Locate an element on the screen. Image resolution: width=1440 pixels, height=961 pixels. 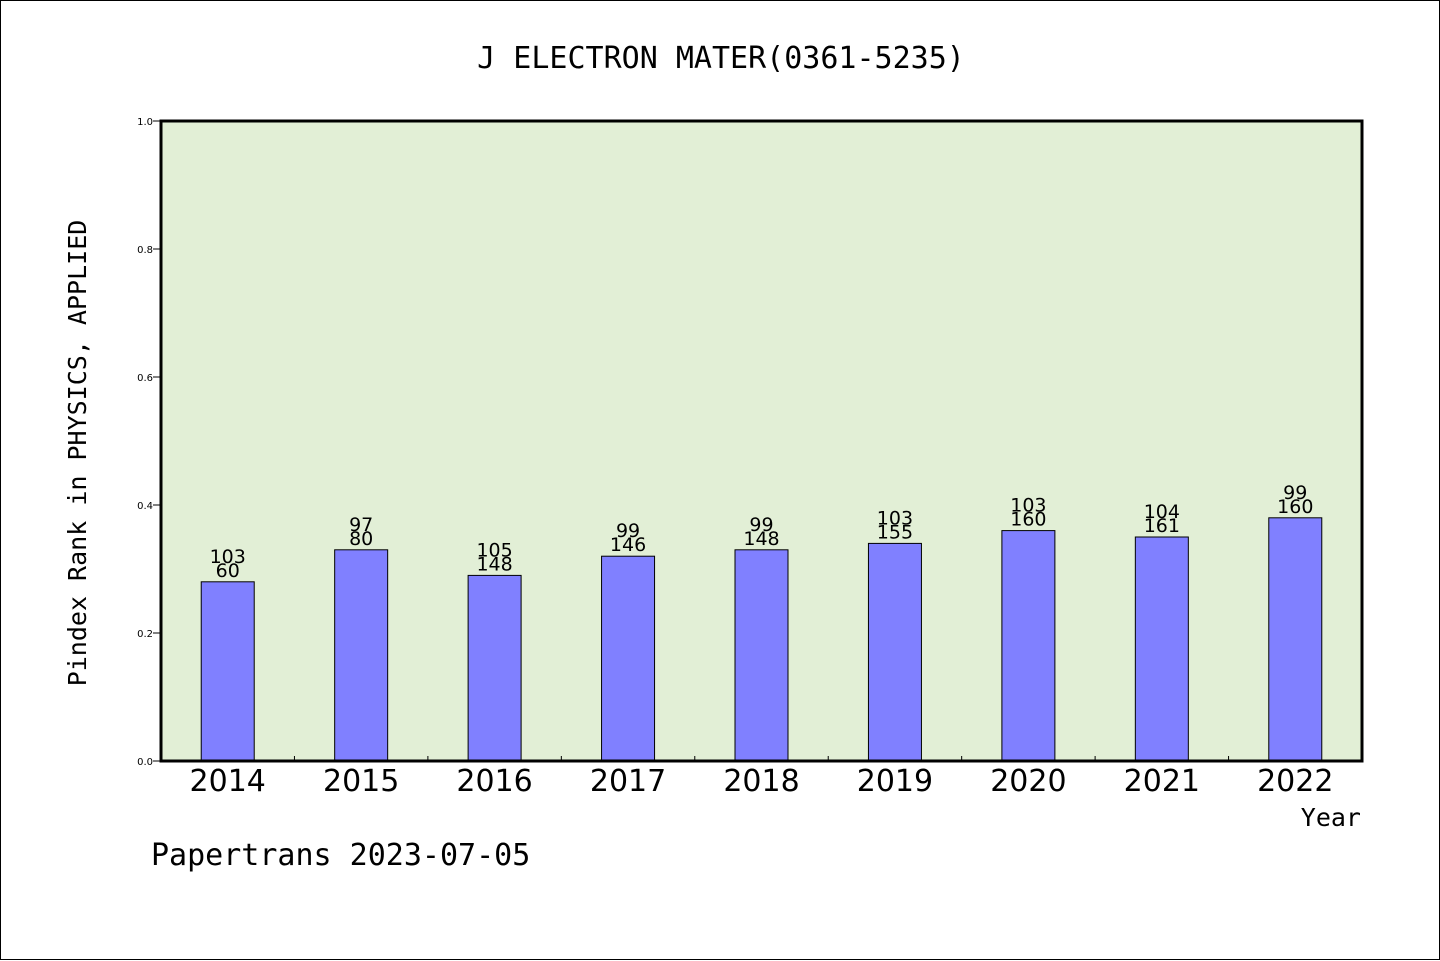
x-axis: 2014 2015 2016 2017 2018 2019 2020 2021 2022 is located at coordinates (761, 777).